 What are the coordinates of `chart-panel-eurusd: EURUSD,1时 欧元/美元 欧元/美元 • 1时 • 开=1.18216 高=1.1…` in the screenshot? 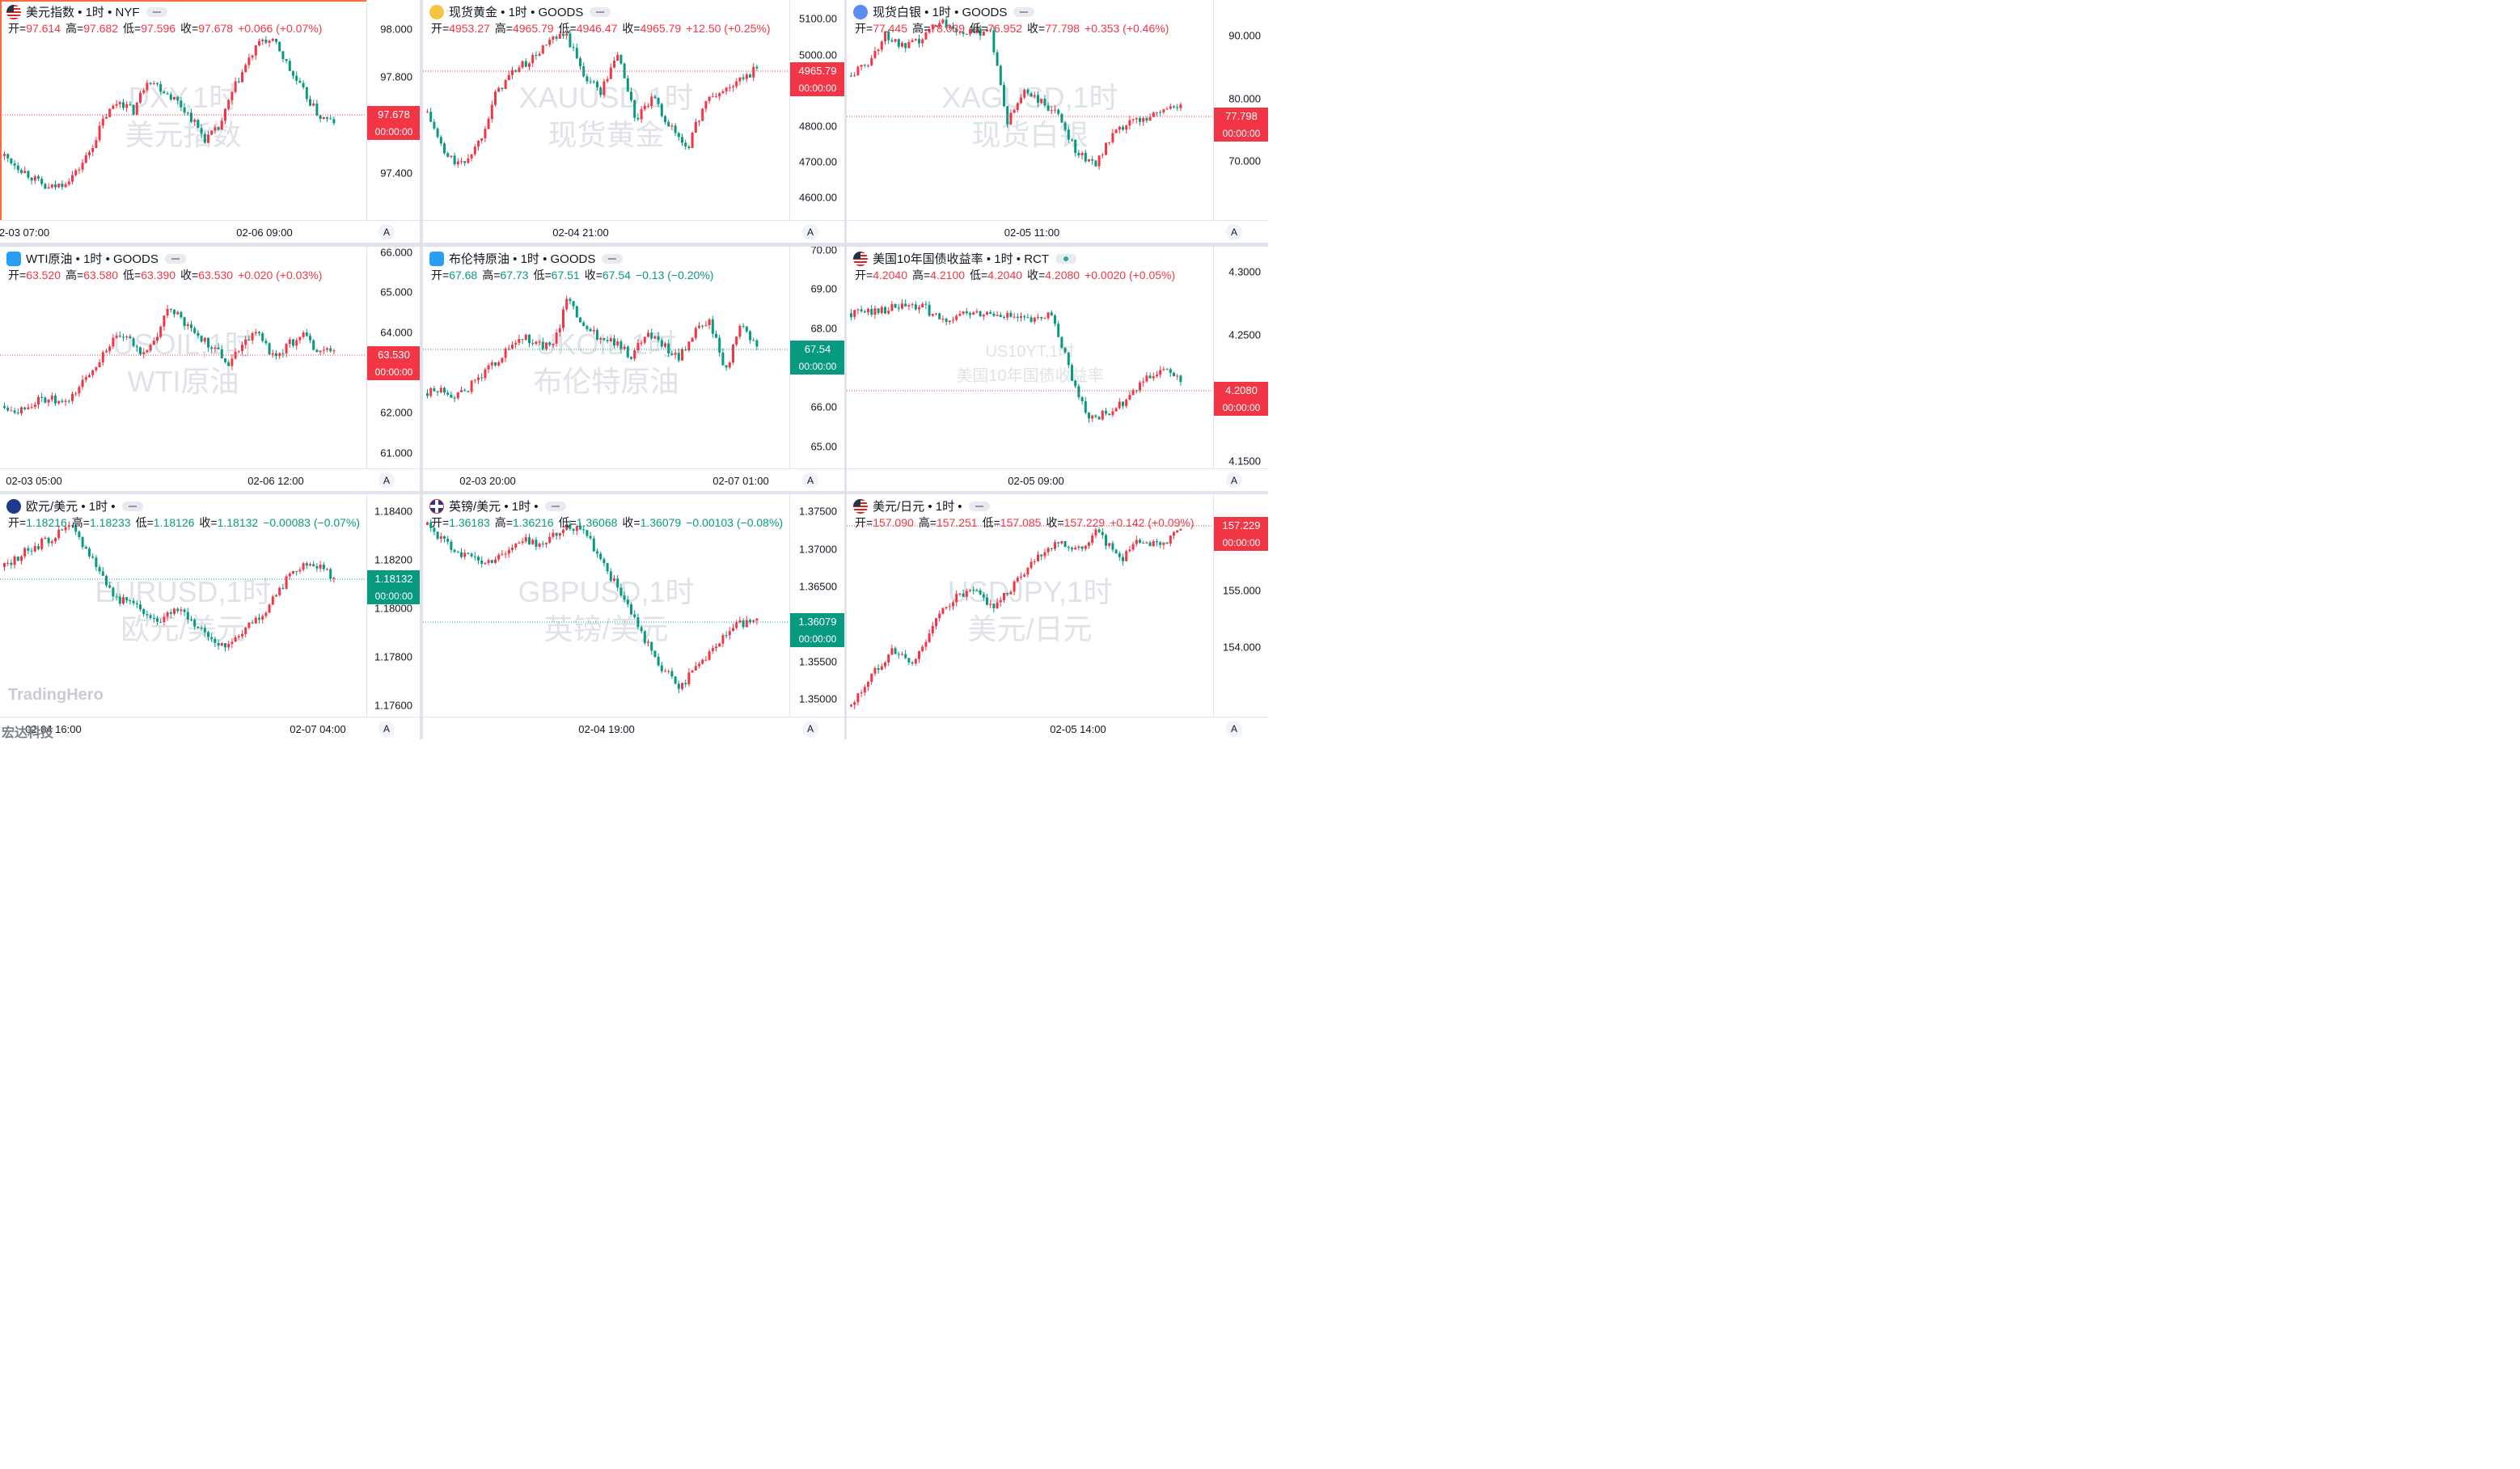 It's located at (210, 616).